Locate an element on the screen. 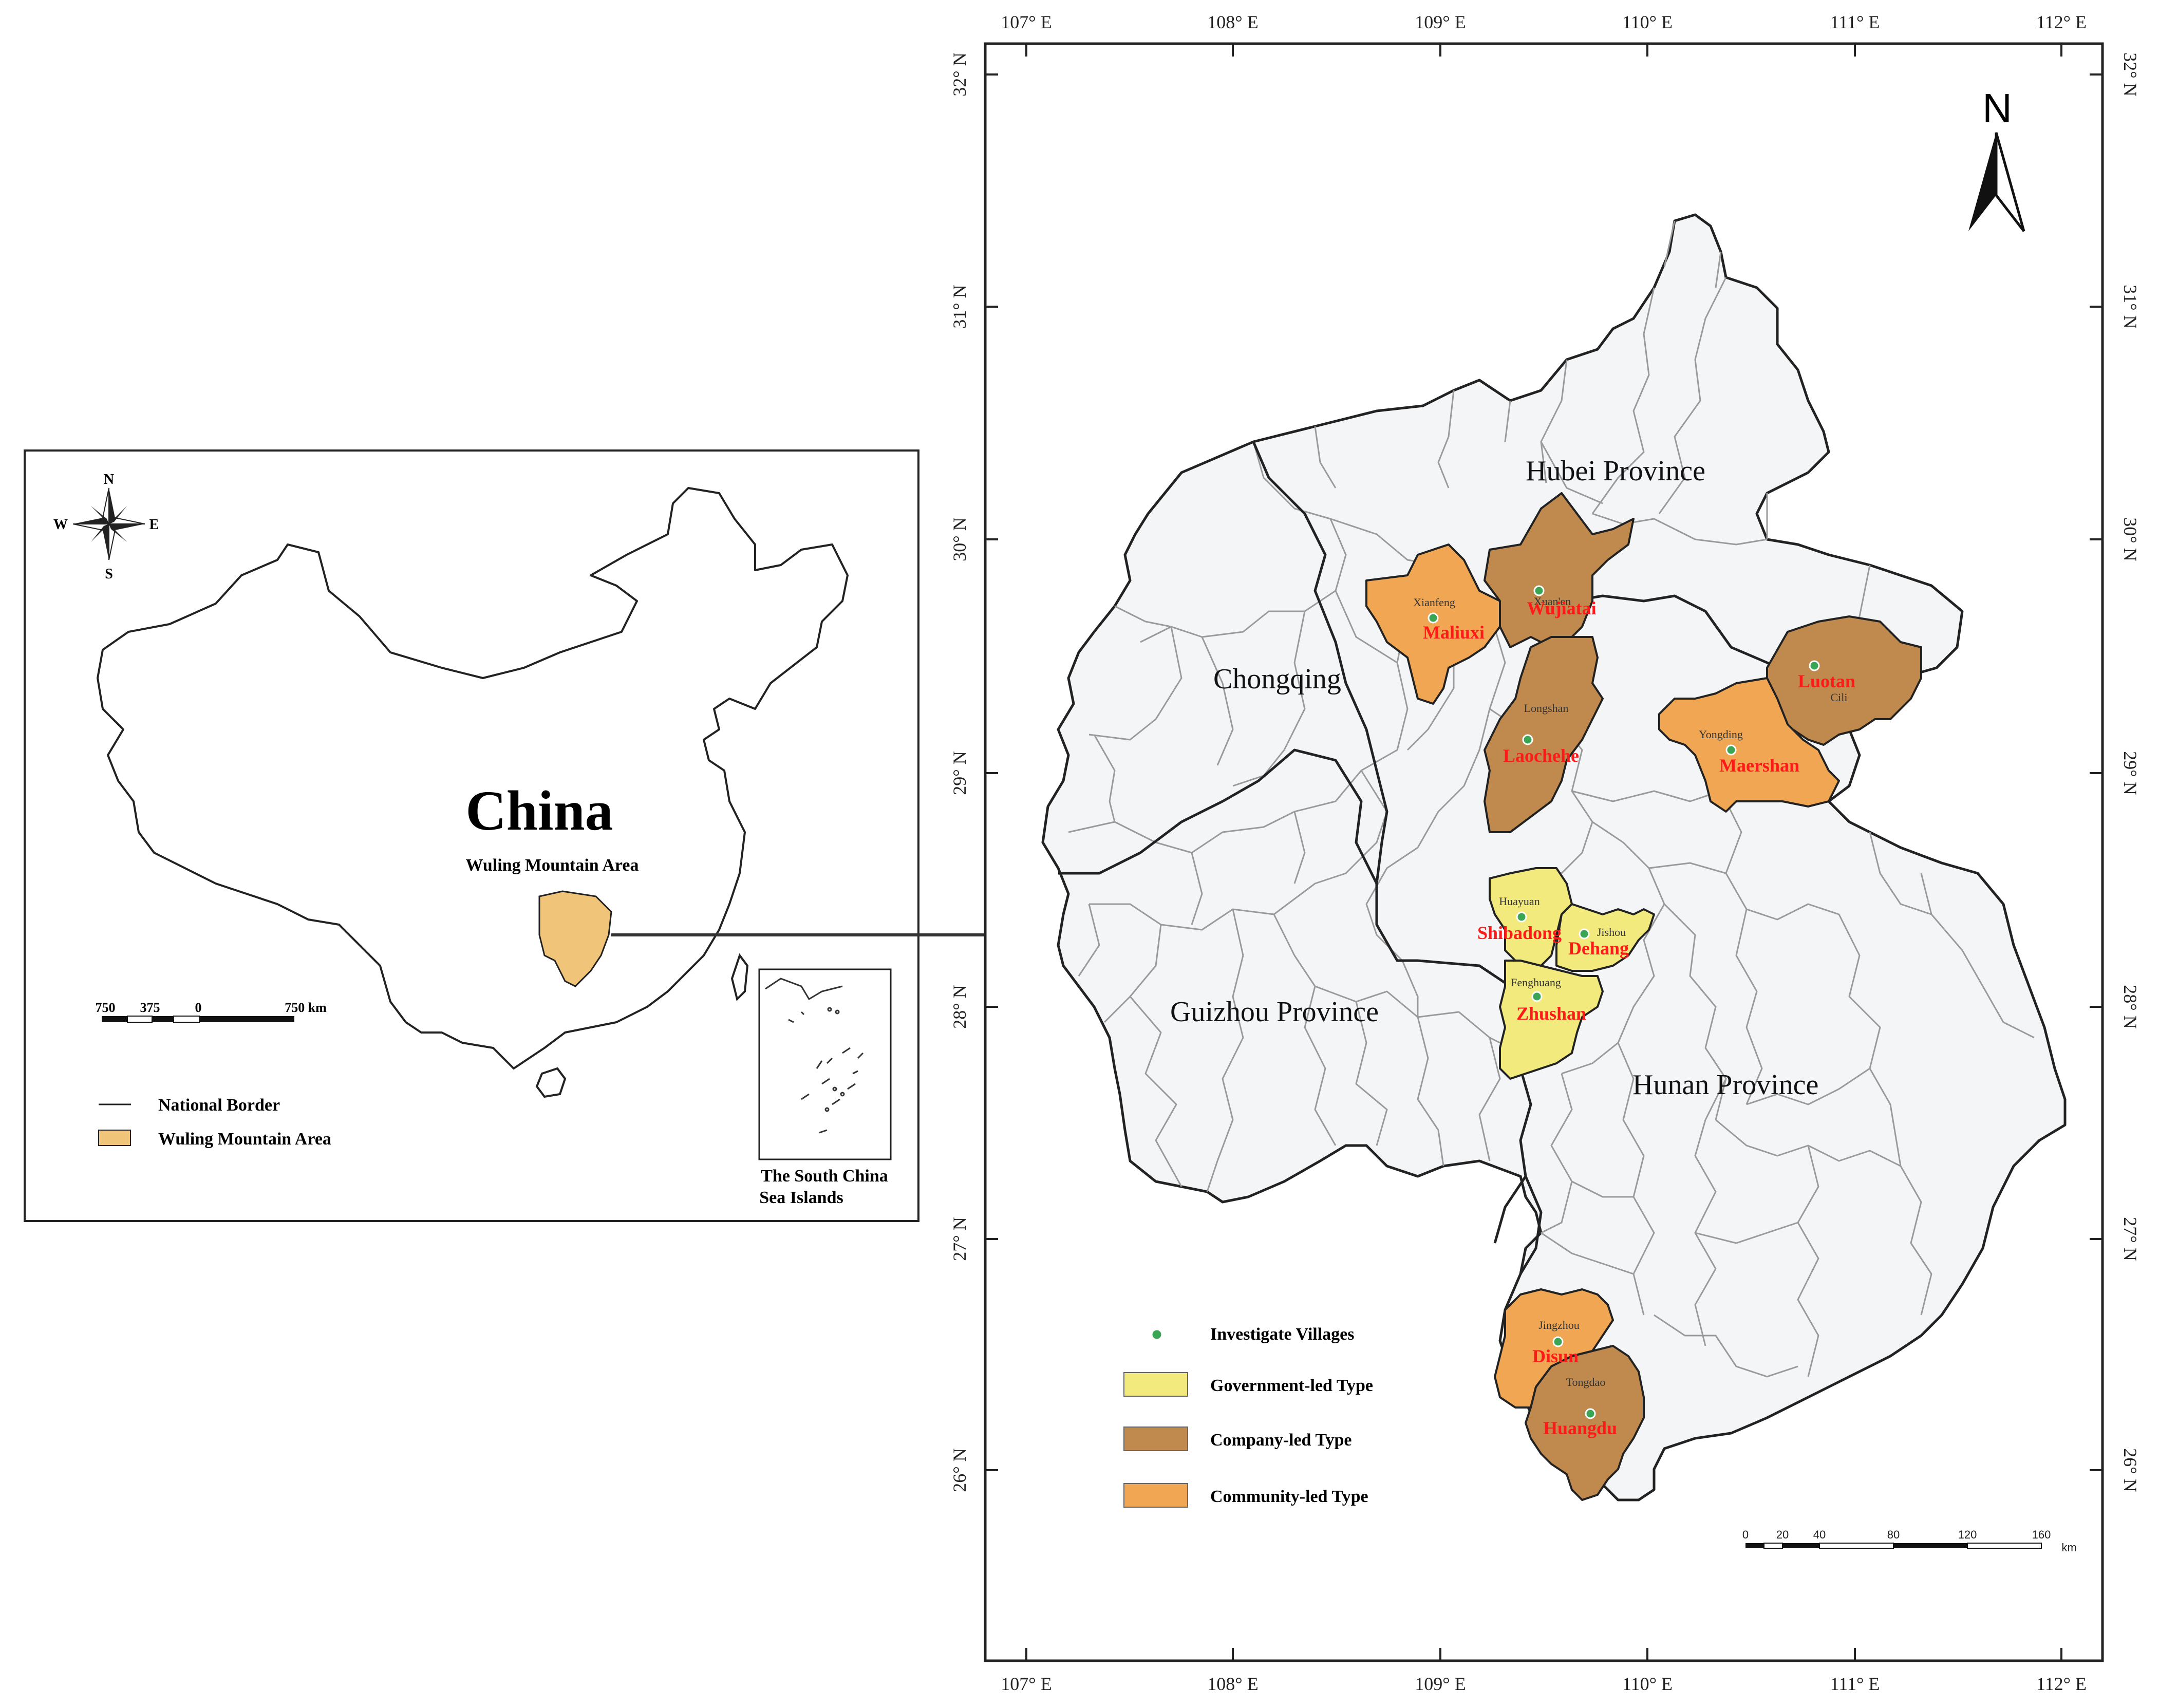  lon-label-bottom-110: 110° E is located at coordinates (1647, 1684).